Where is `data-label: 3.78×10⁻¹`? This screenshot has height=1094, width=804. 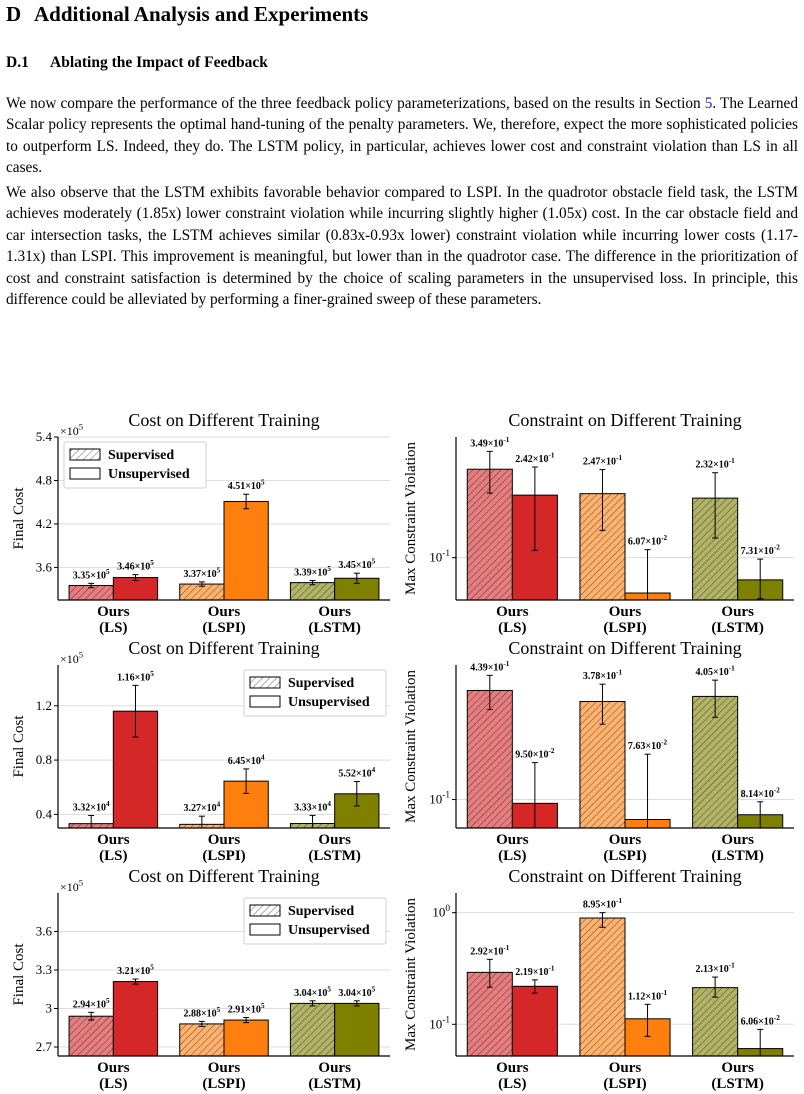
data-label: 3.78×10⁻¹ is located at coordinates (603, 676).